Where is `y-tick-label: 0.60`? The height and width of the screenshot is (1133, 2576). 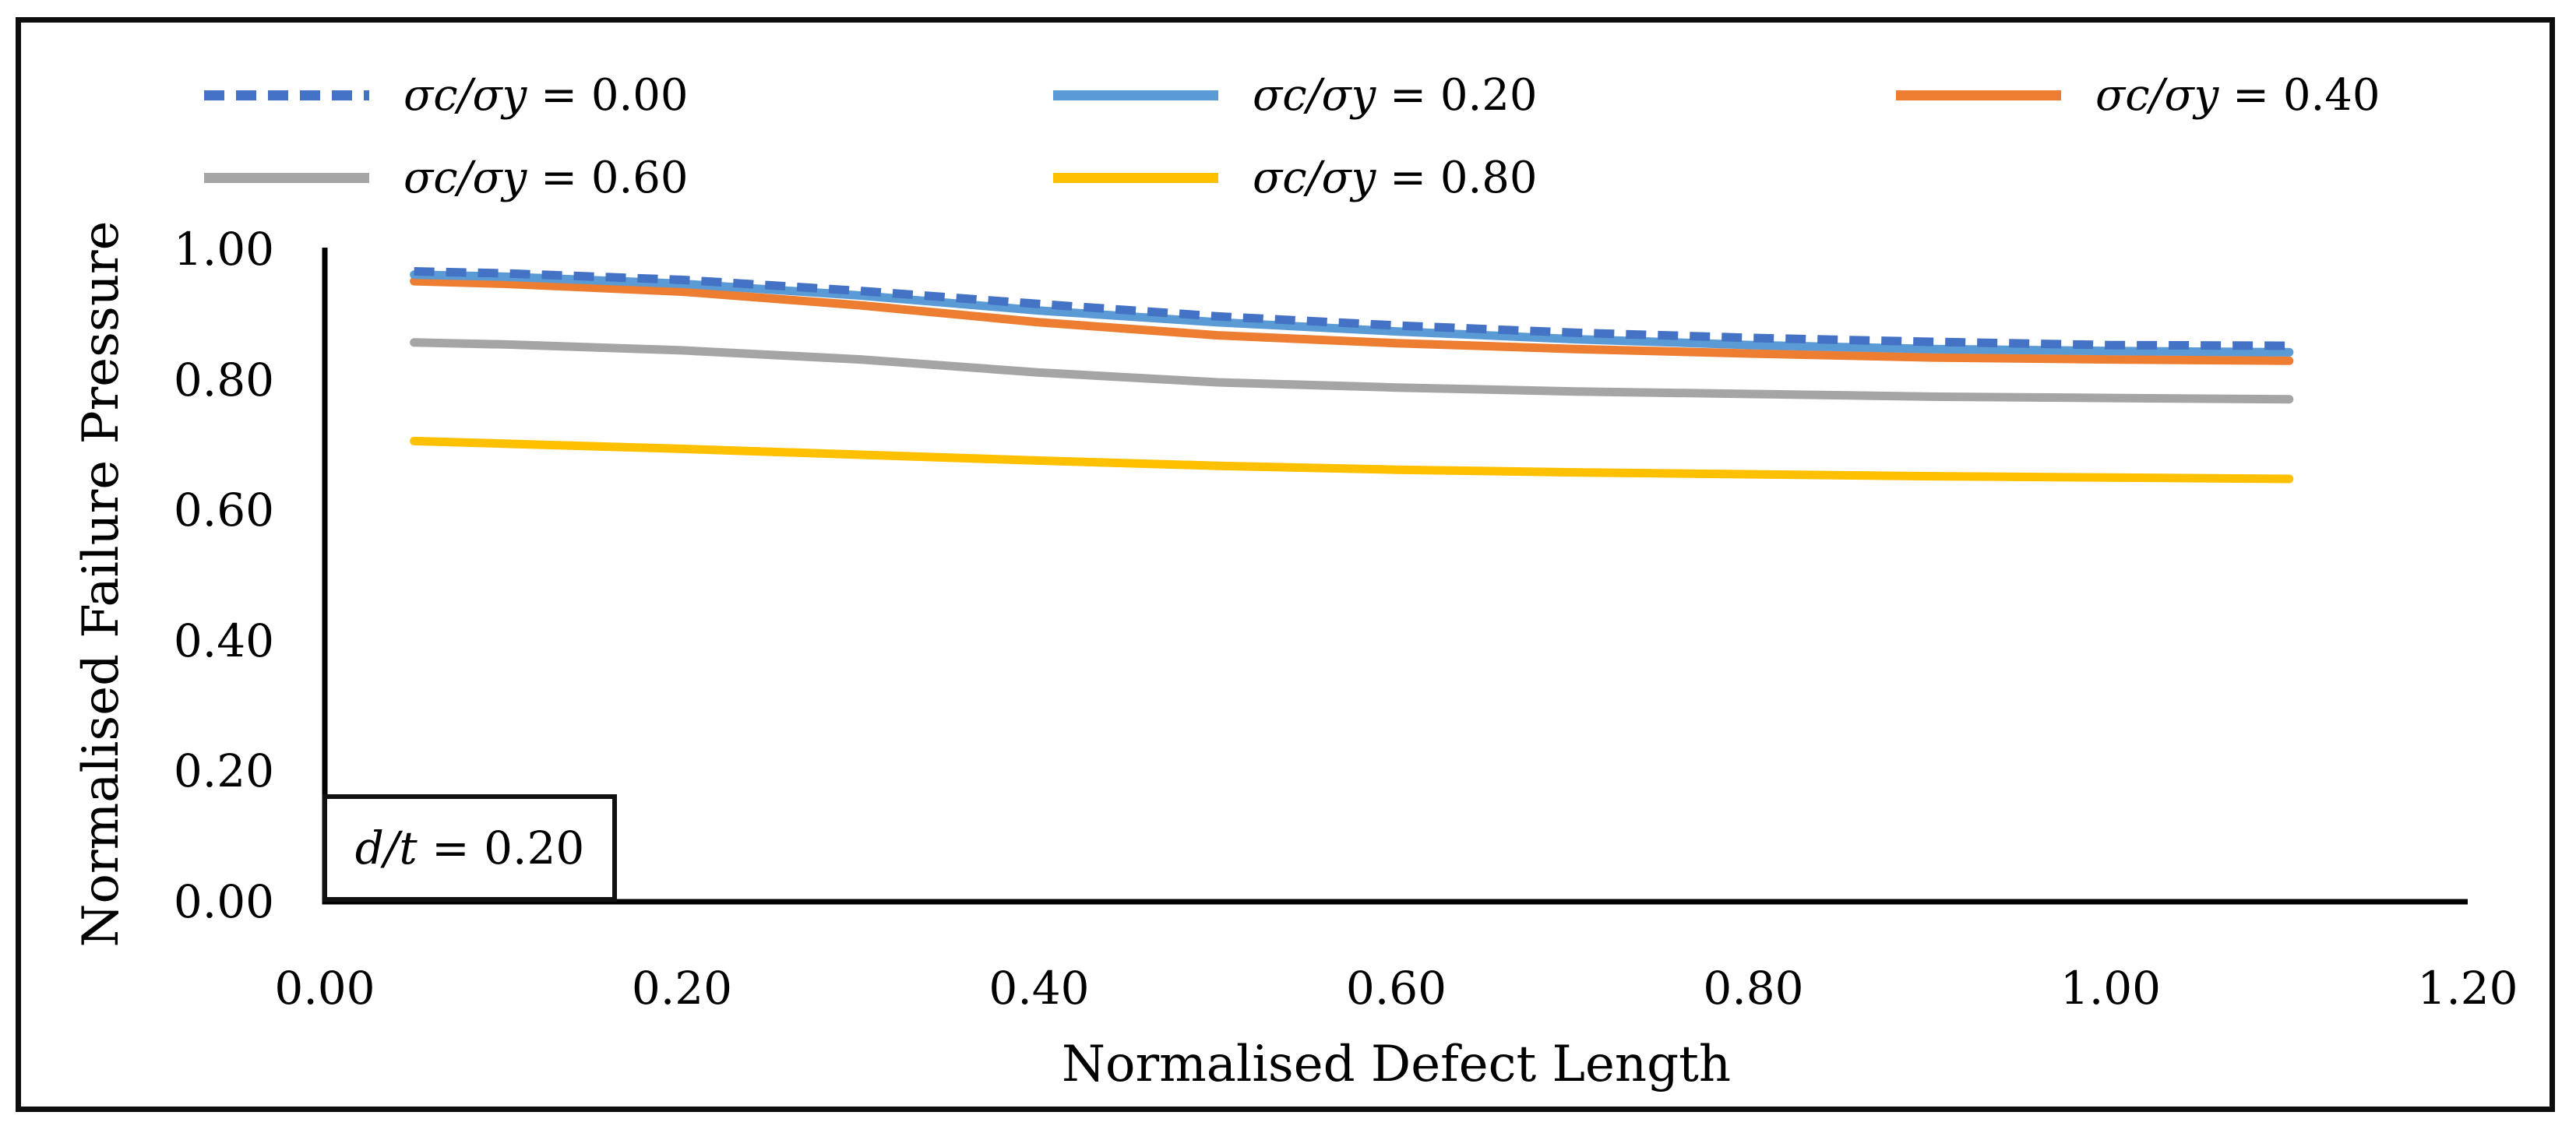 y-tick-label: 0.60 is located at coordinates (223, 510).